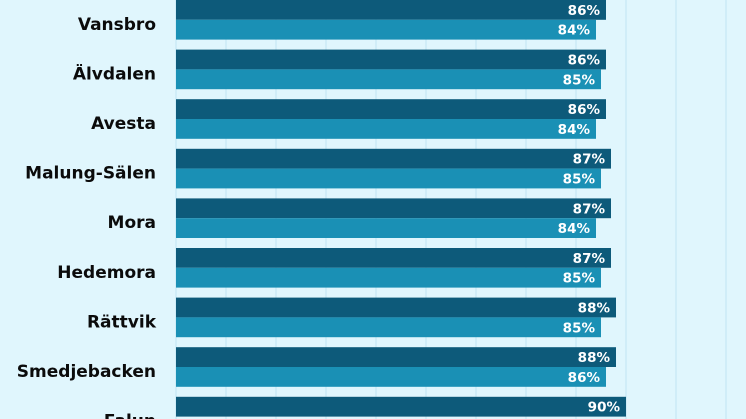 This screenshot has height=419, width=746. What do you see at coordinates (122, 322) in the screenshot?
I see `category-label: Rättvik` at bounding box center [122, 322].